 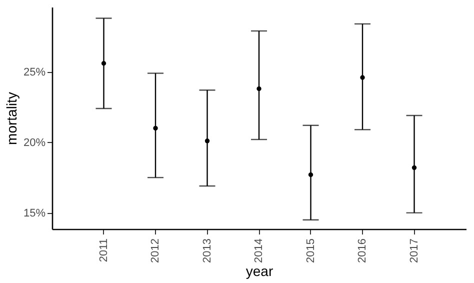 I want to click on x-tick-label: 2017, so click(x=414, y=250).